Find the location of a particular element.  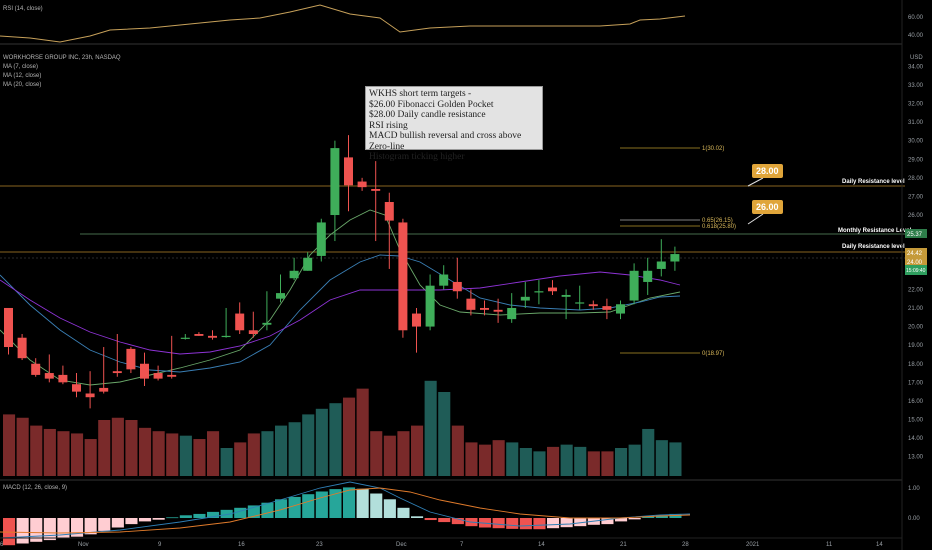

time-tick-label: 21 is located at coordinates (623, 545).